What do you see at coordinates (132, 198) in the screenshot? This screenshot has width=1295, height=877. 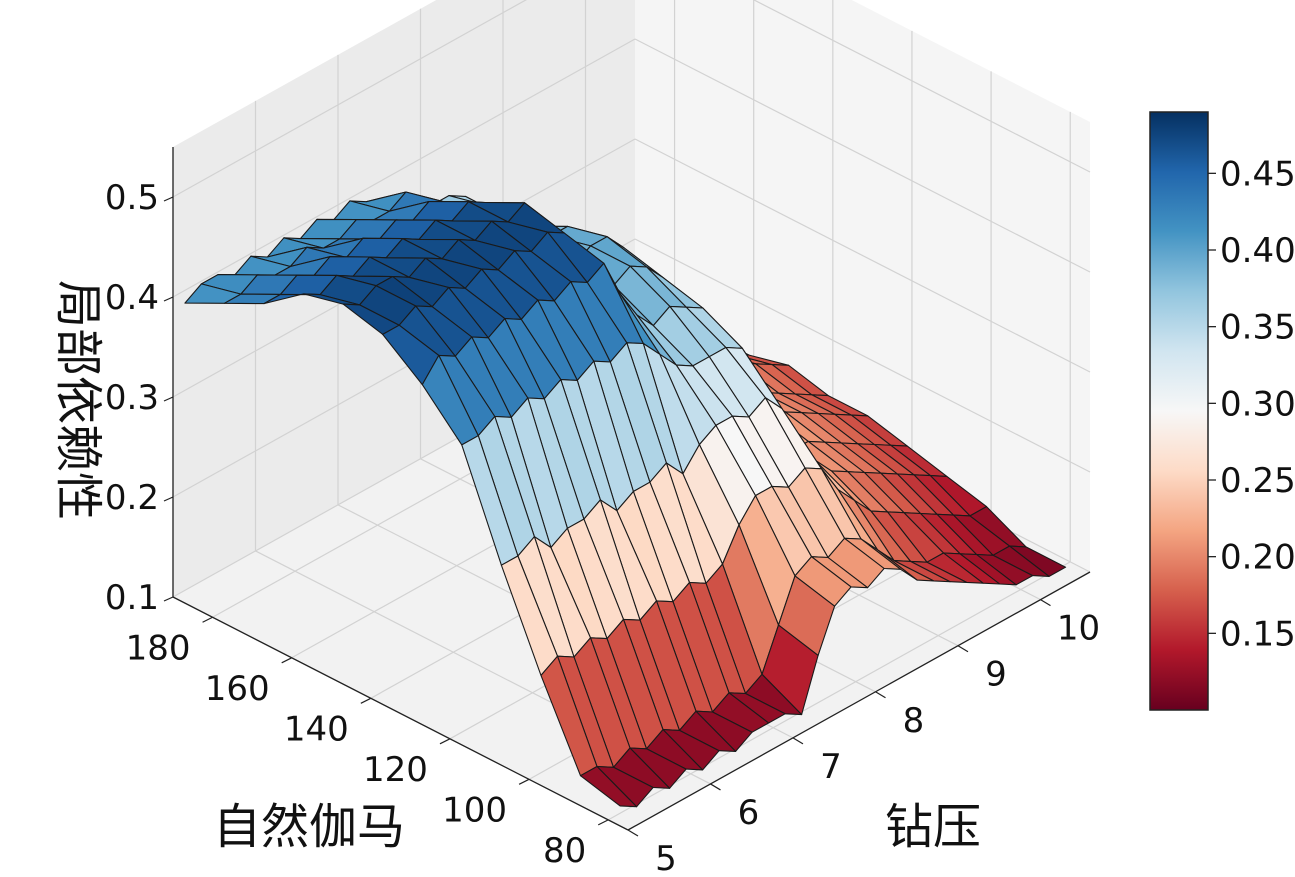 I see `z-tick-label: 0.5` at bounding box center [132, 198].